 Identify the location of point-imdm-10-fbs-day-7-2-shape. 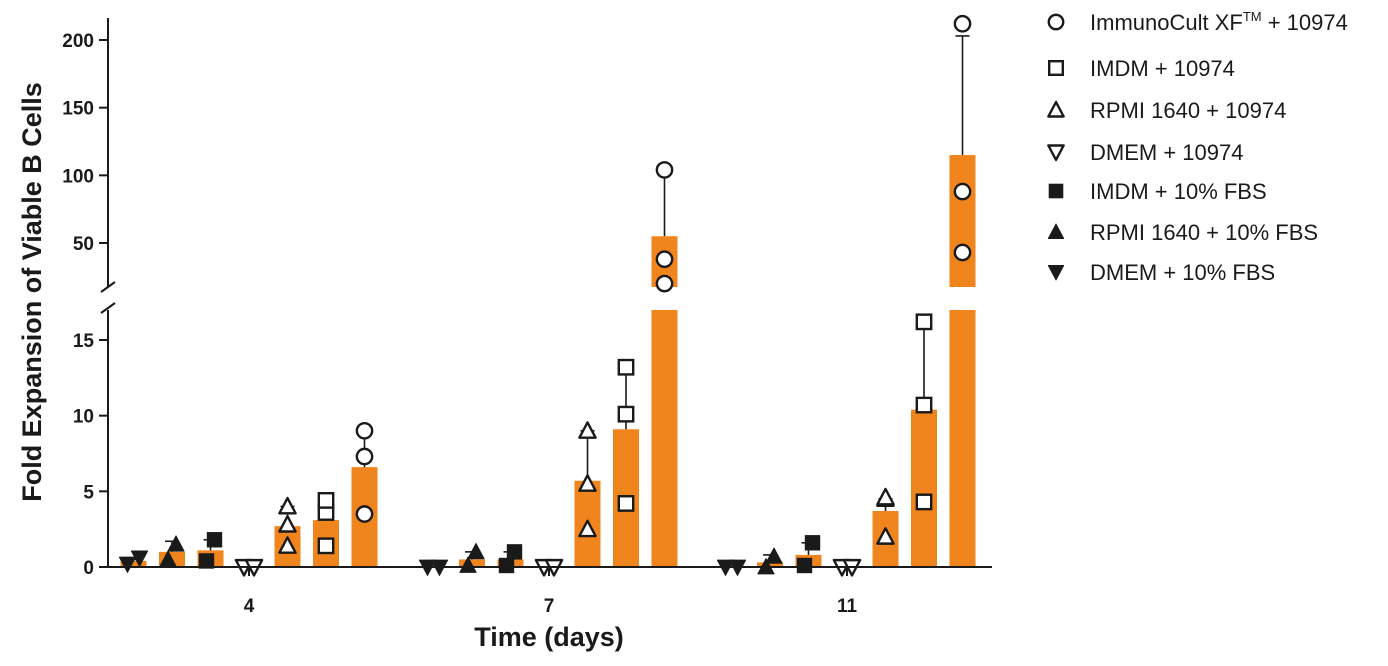
(514, 552).